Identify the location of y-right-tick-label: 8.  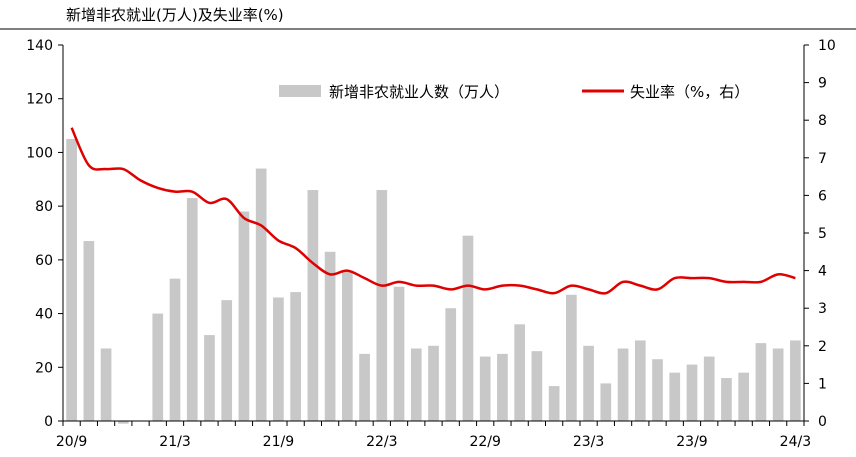
(822, 121).